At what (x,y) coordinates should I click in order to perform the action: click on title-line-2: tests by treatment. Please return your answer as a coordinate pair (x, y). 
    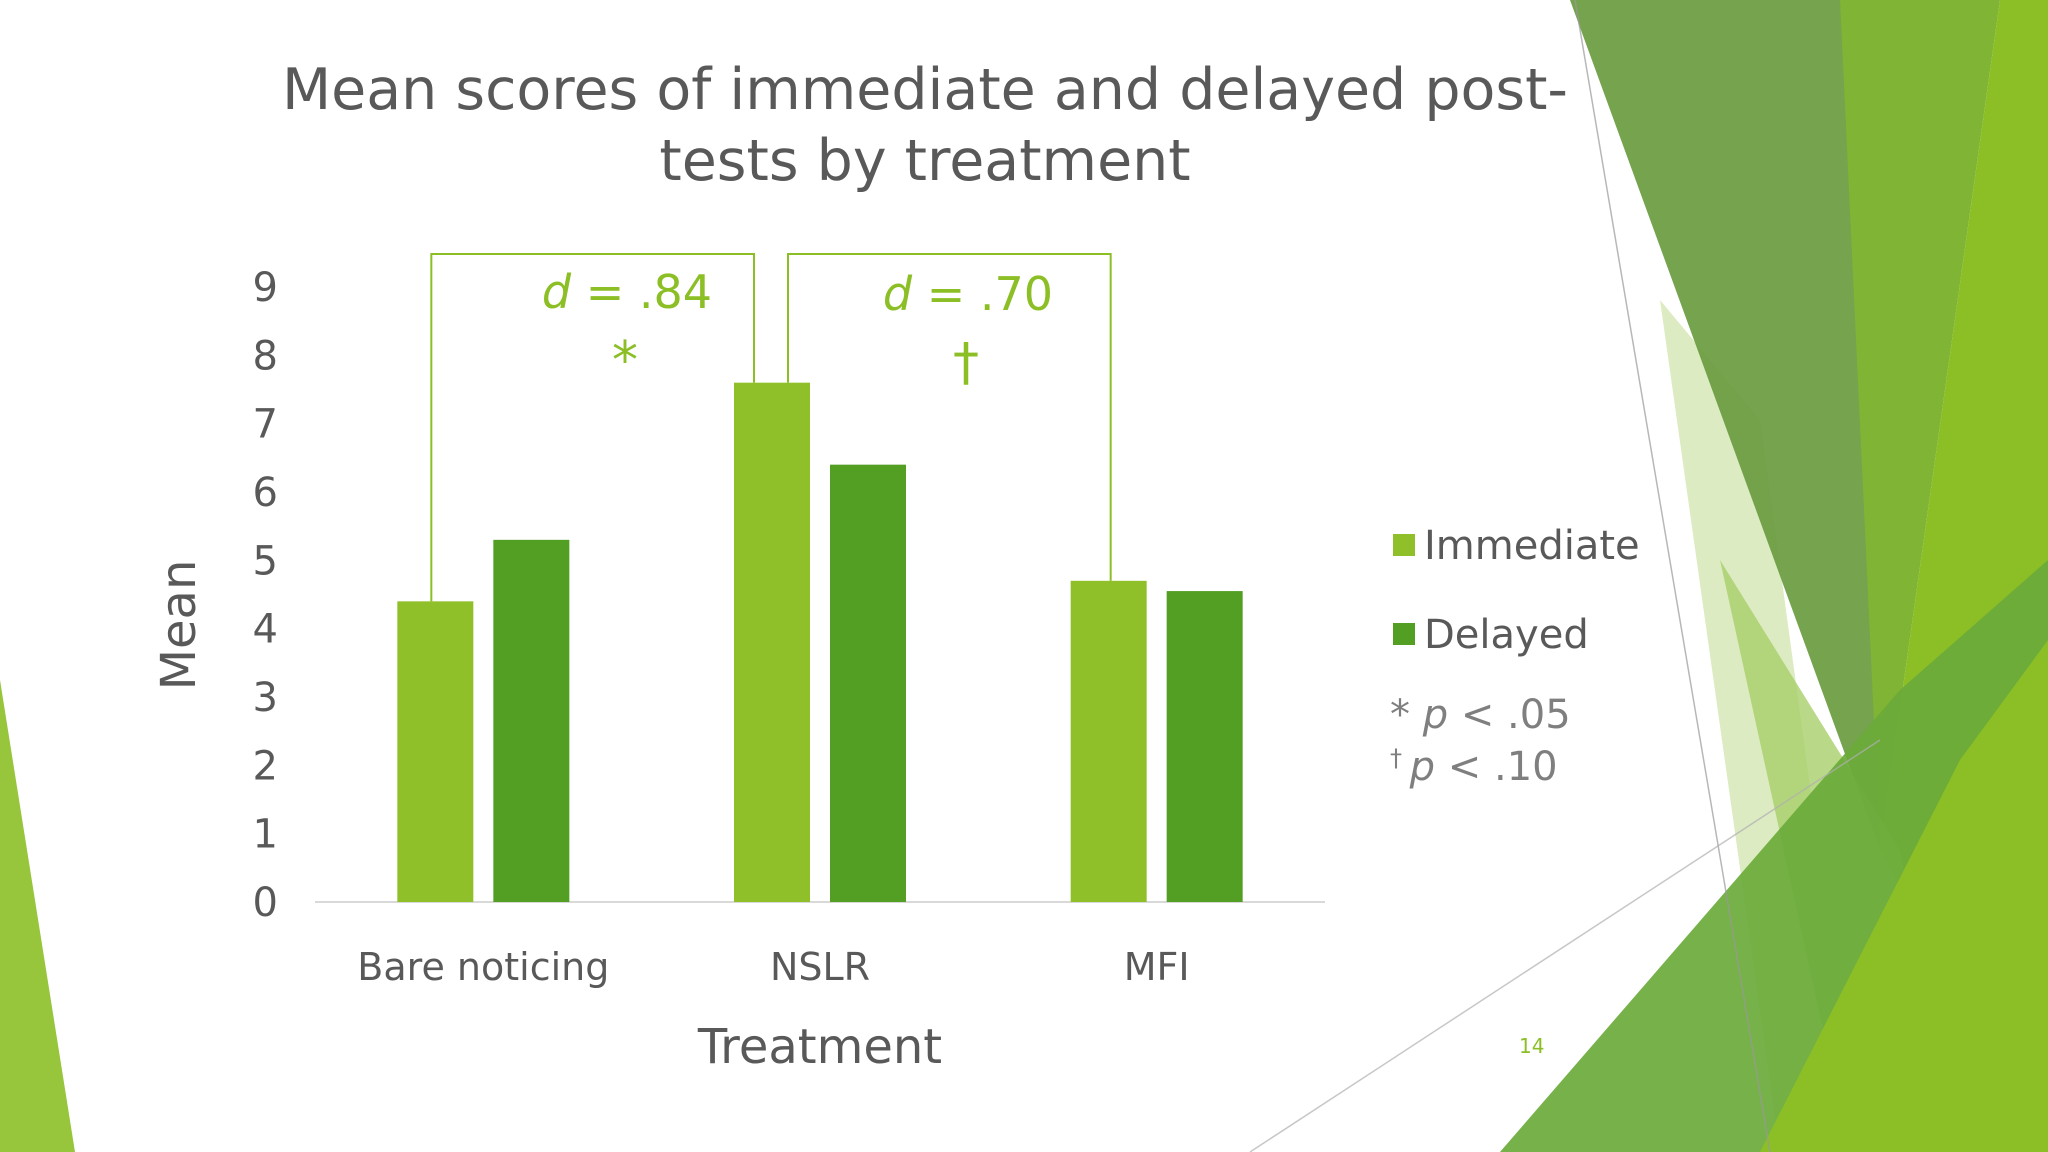
    Looking at the image, I should click on (925, 161).